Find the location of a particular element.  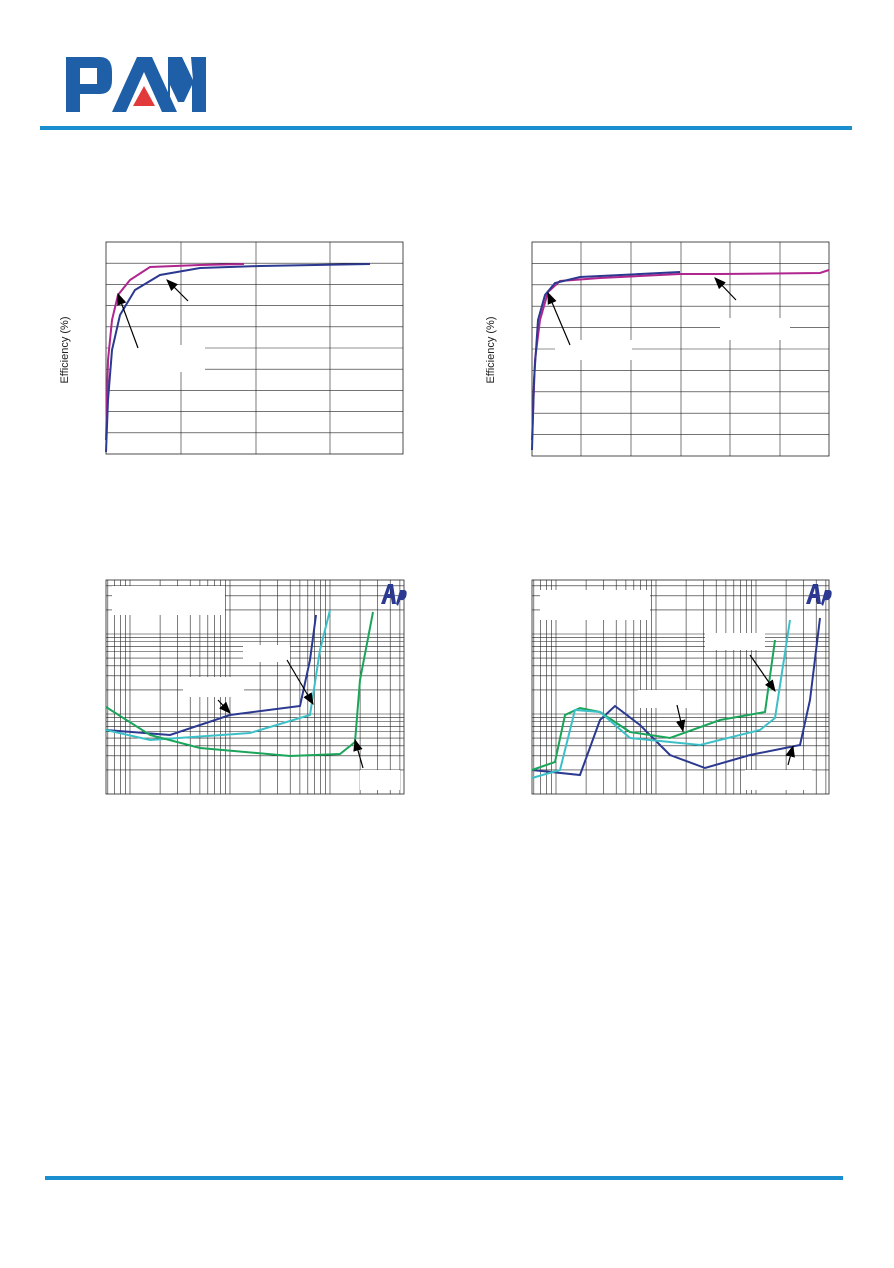

header-rule is located at coordinates (446, 128).